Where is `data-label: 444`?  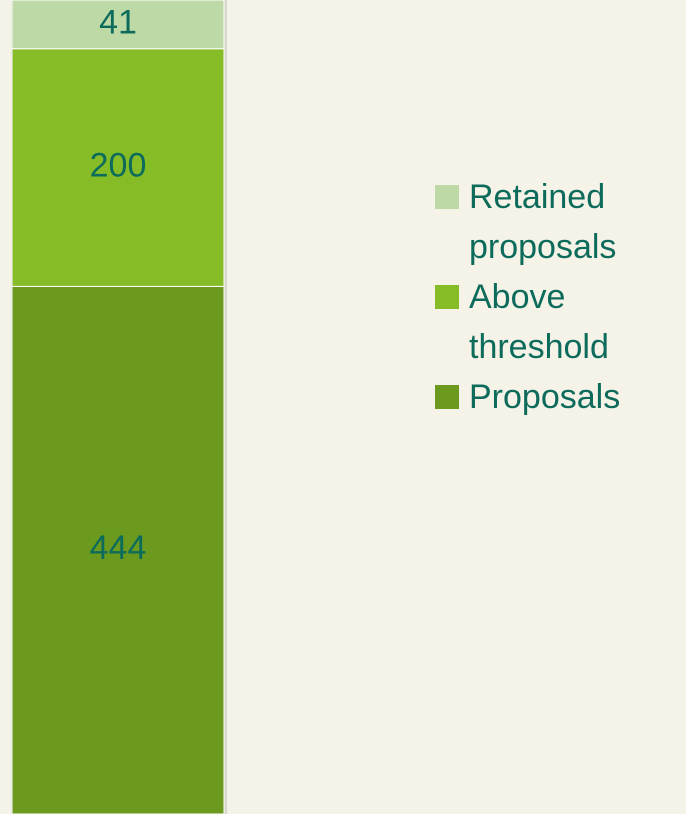 data-label: 444 is located at coordinates (118, 548).